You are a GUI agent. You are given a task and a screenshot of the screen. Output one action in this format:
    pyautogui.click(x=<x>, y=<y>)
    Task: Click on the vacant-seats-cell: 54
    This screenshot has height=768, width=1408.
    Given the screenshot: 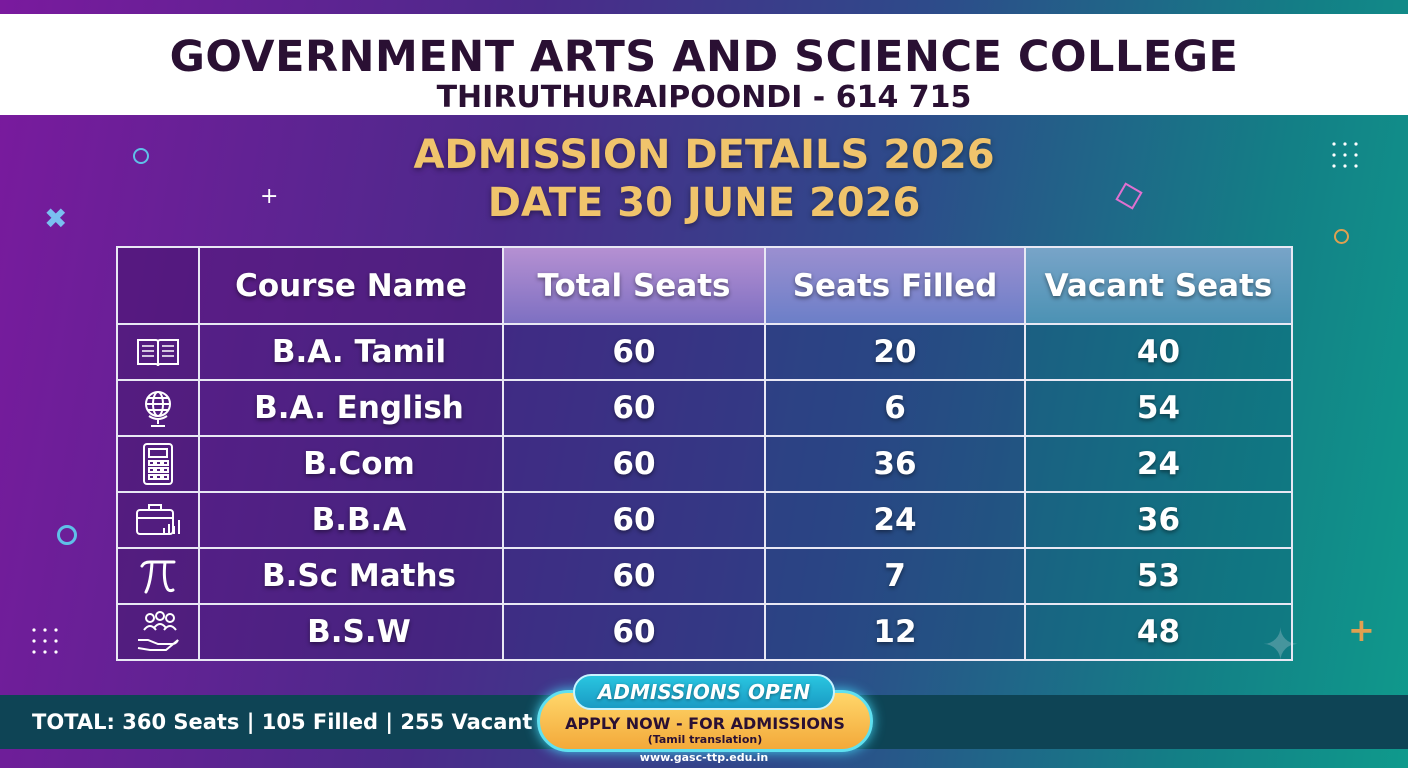 What is the action you would take?
    pyautogui.click(x=1158, y=408)
    